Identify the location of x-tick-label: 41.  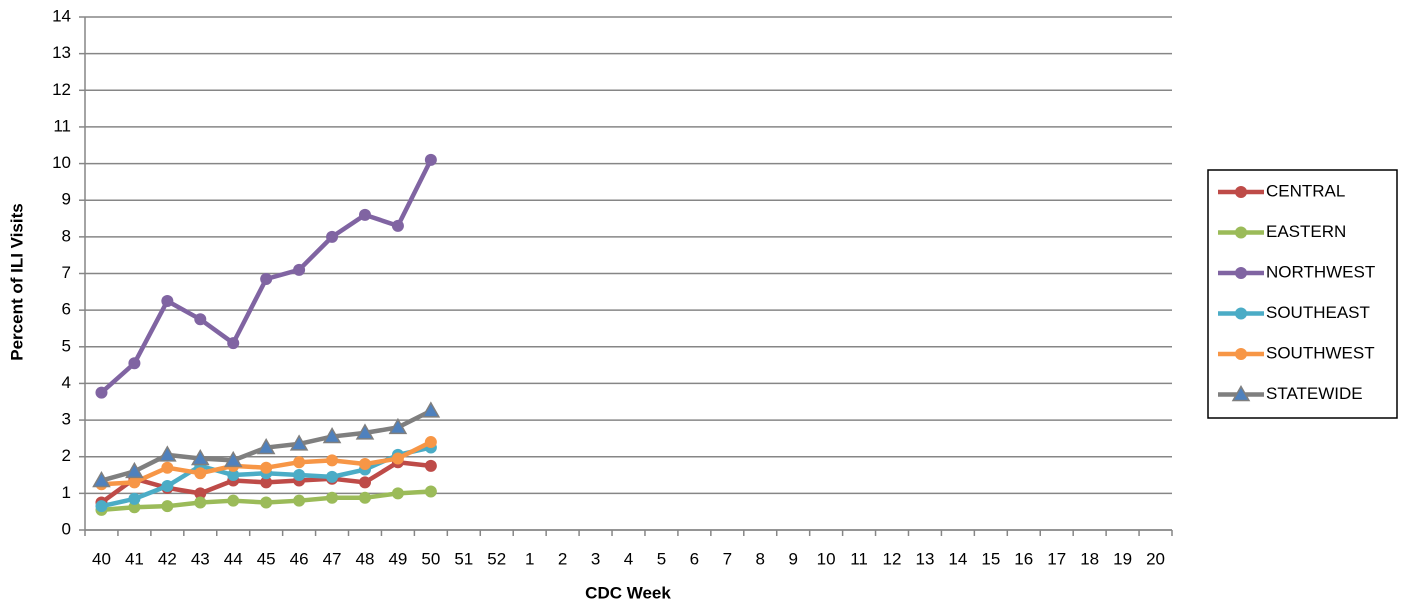
(134, 558).